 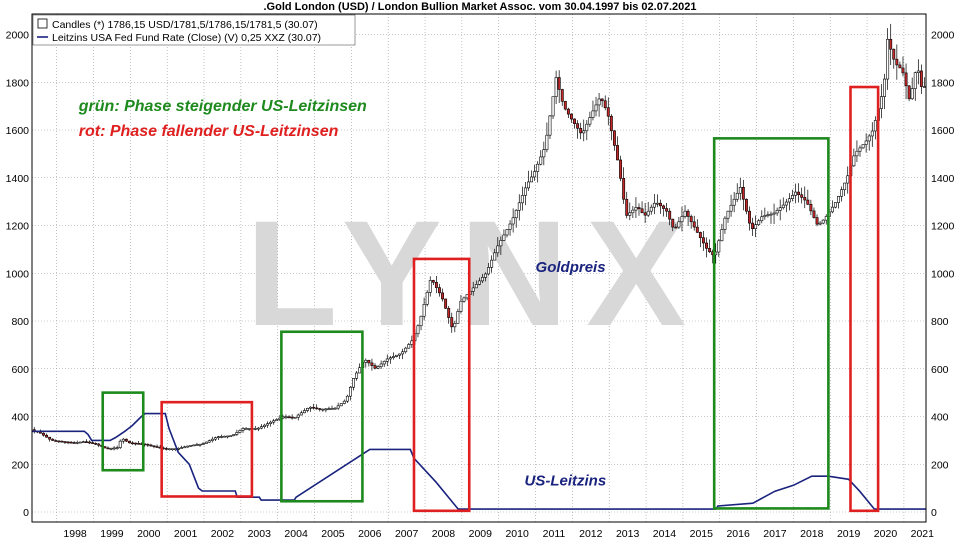 I want to click on x-tick-label: 2021, so click(x=923, y=534).